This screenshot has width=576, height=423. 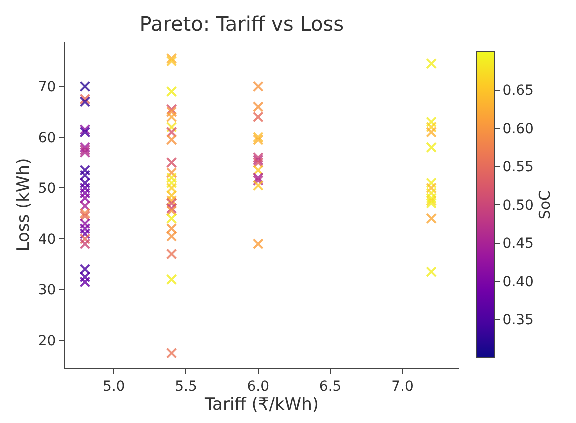 What do you see at coordinates (518, 282) in the screenshot?
I see `color-bar-label: 0.40` at bounding box center [518, 282].